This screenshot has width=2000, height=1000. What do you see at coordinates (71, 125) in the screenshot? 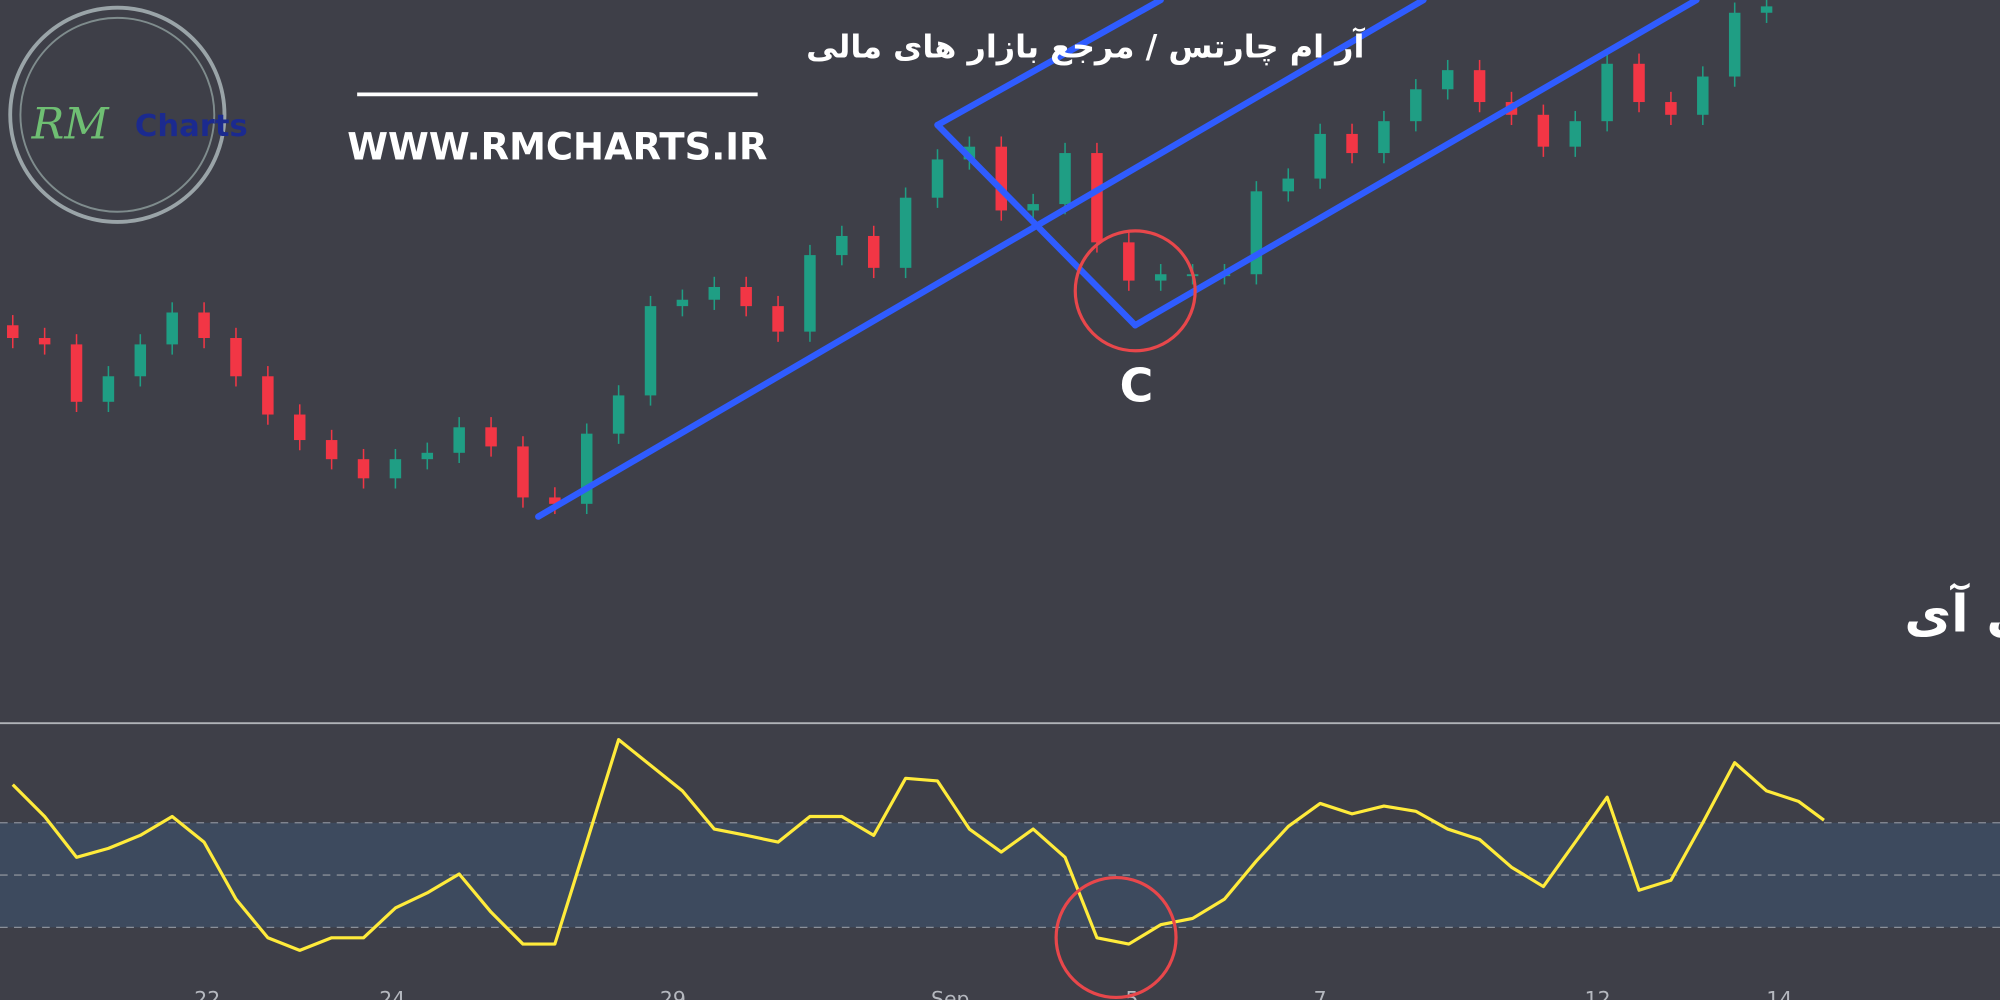
I see `logo-script: RM` at bounding box center [71, 125].